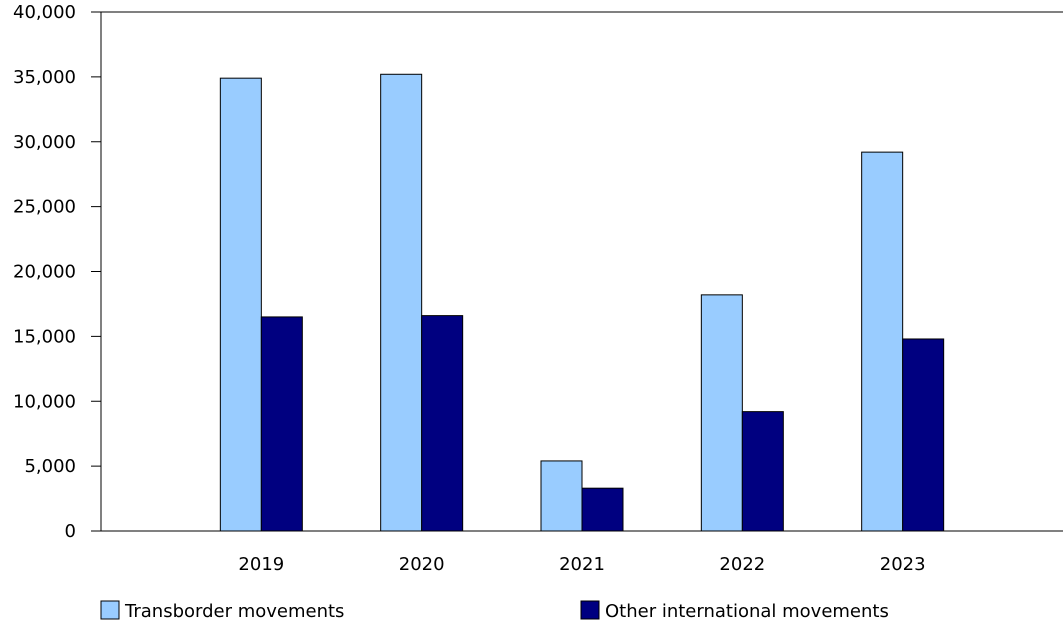 This screenshot has height=628, width=1063. What do you see at coordinates (442, 423) in the screenshot?
I see `bar-other-international-2020` at bounding box center [442, 423].